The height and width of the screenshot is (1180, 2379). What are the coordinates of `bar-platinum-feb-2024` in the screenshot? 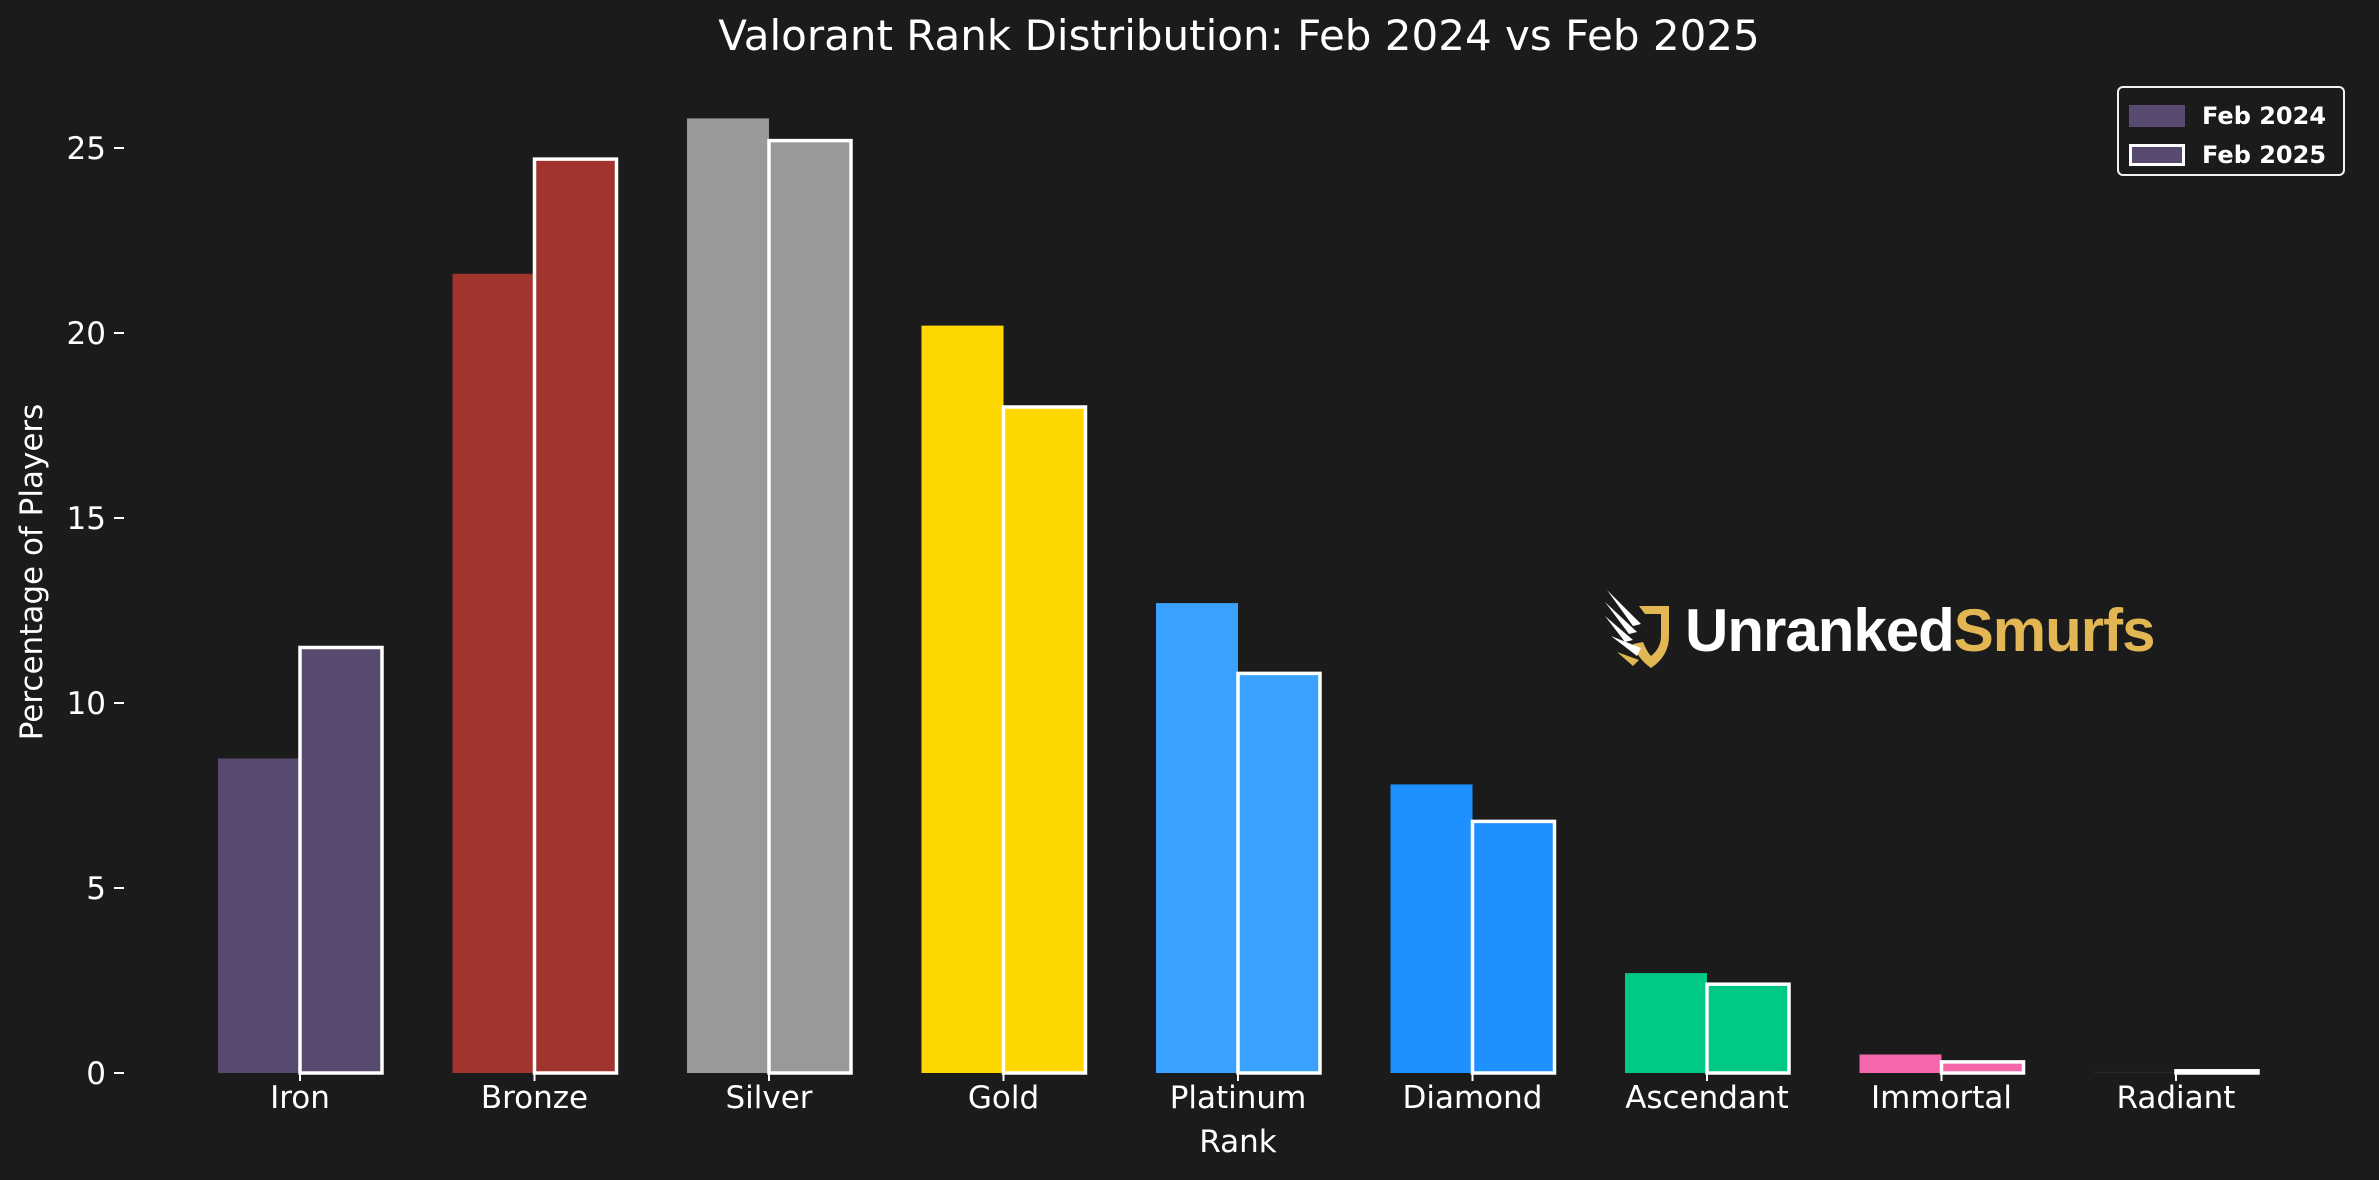 It's located at (1197, 838).